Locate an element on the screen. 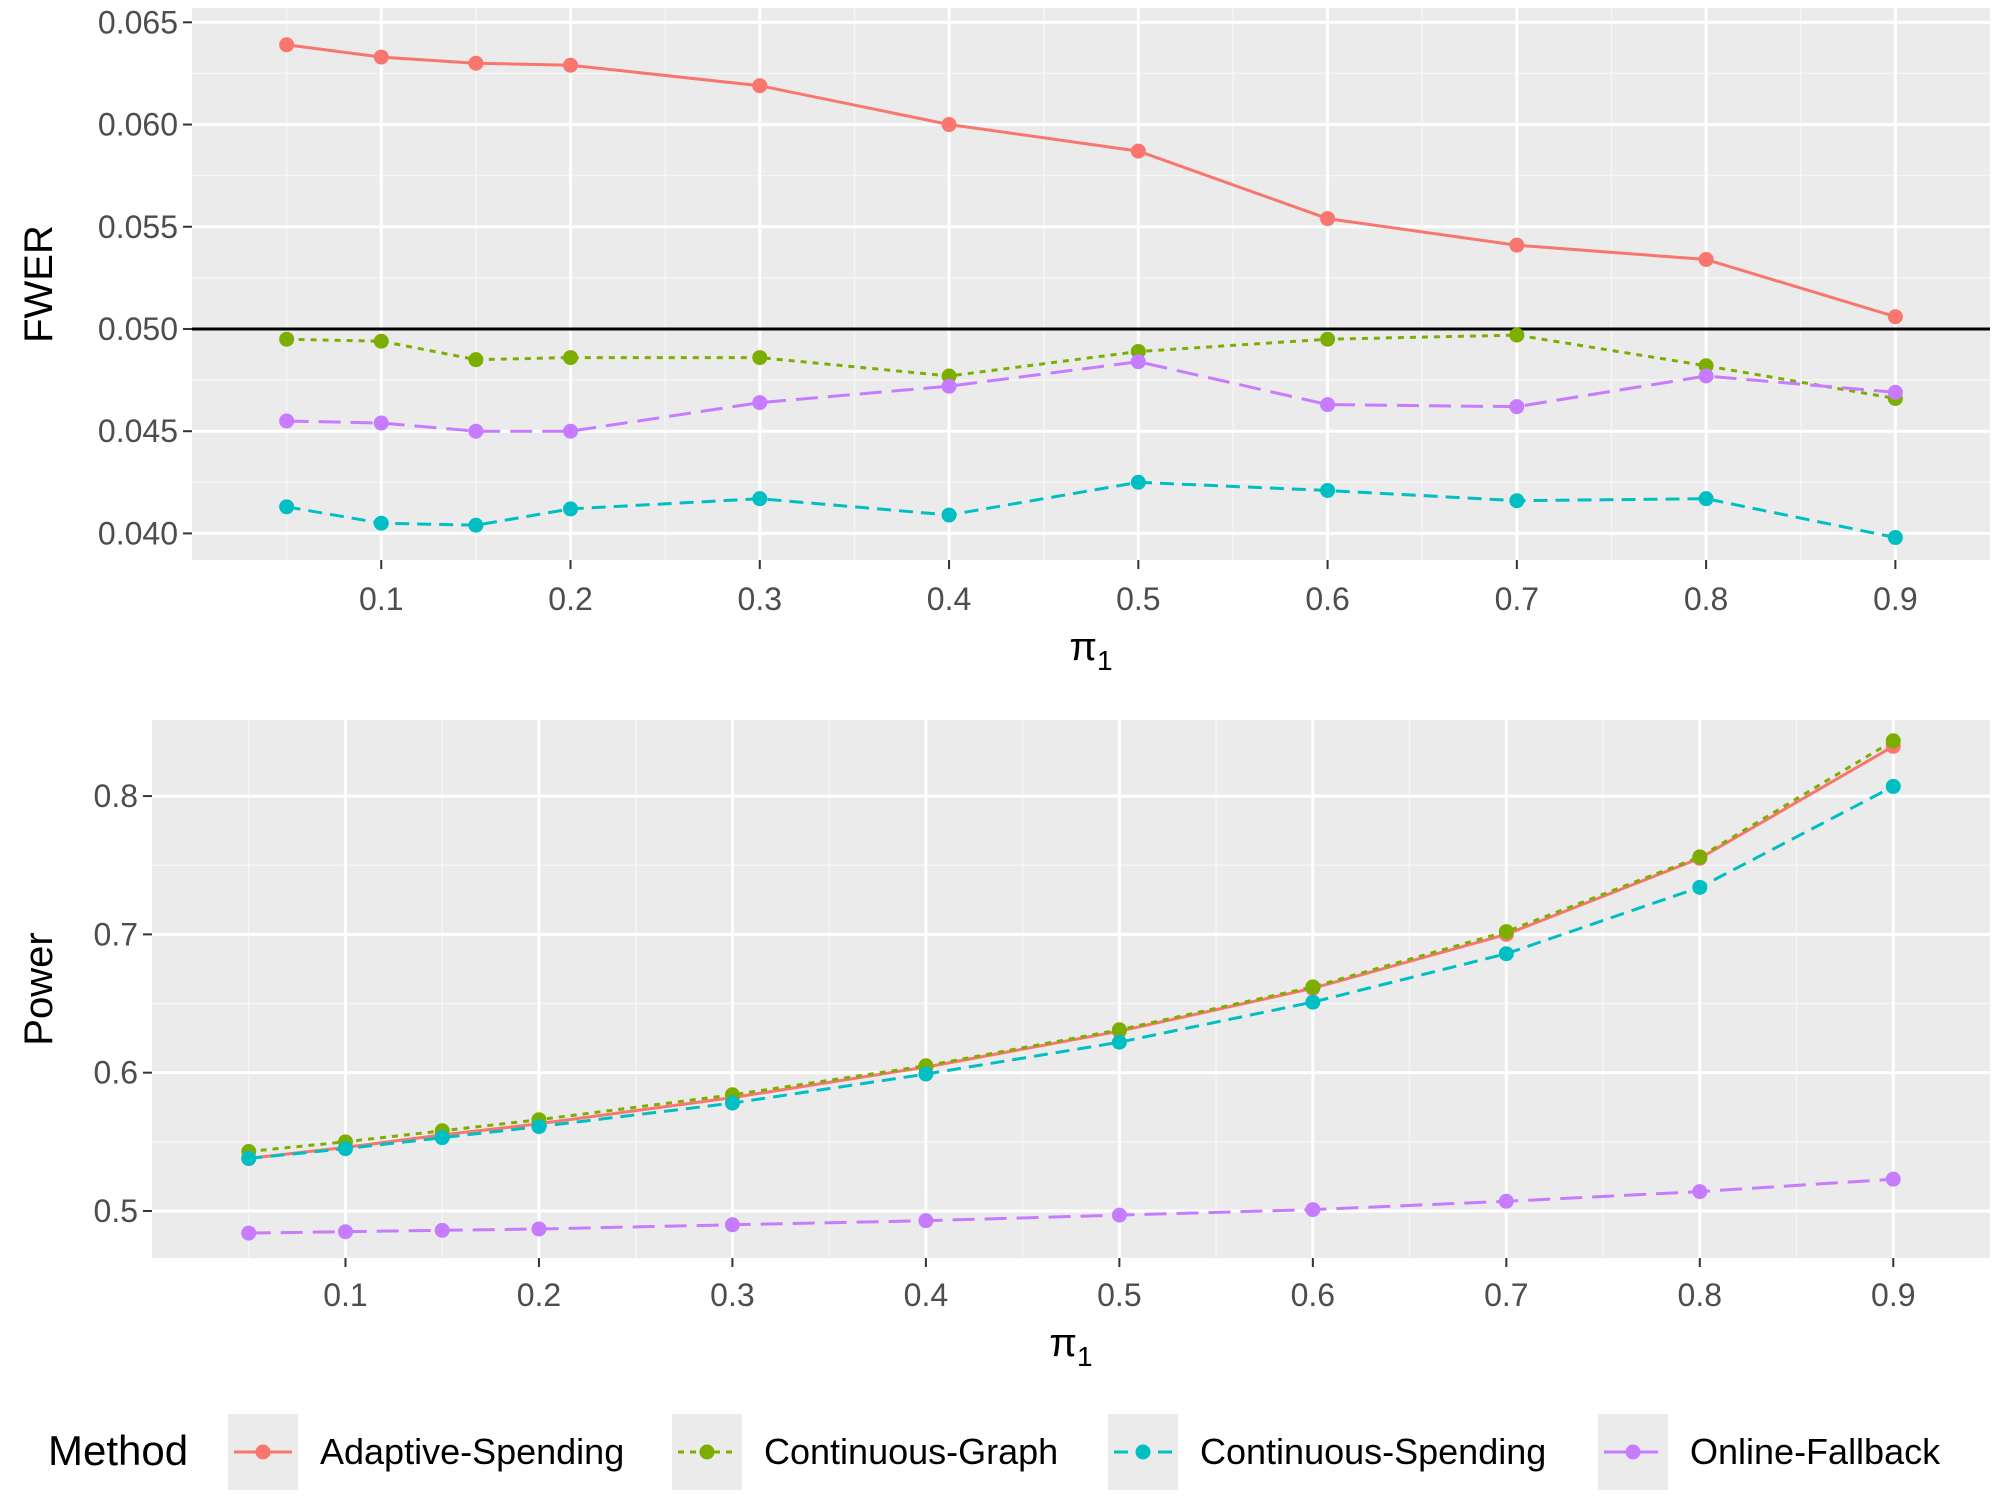 The height and width of the screenshot is (1500, 2000). y-axis-title: FWER is located at coordinates (39, 284).